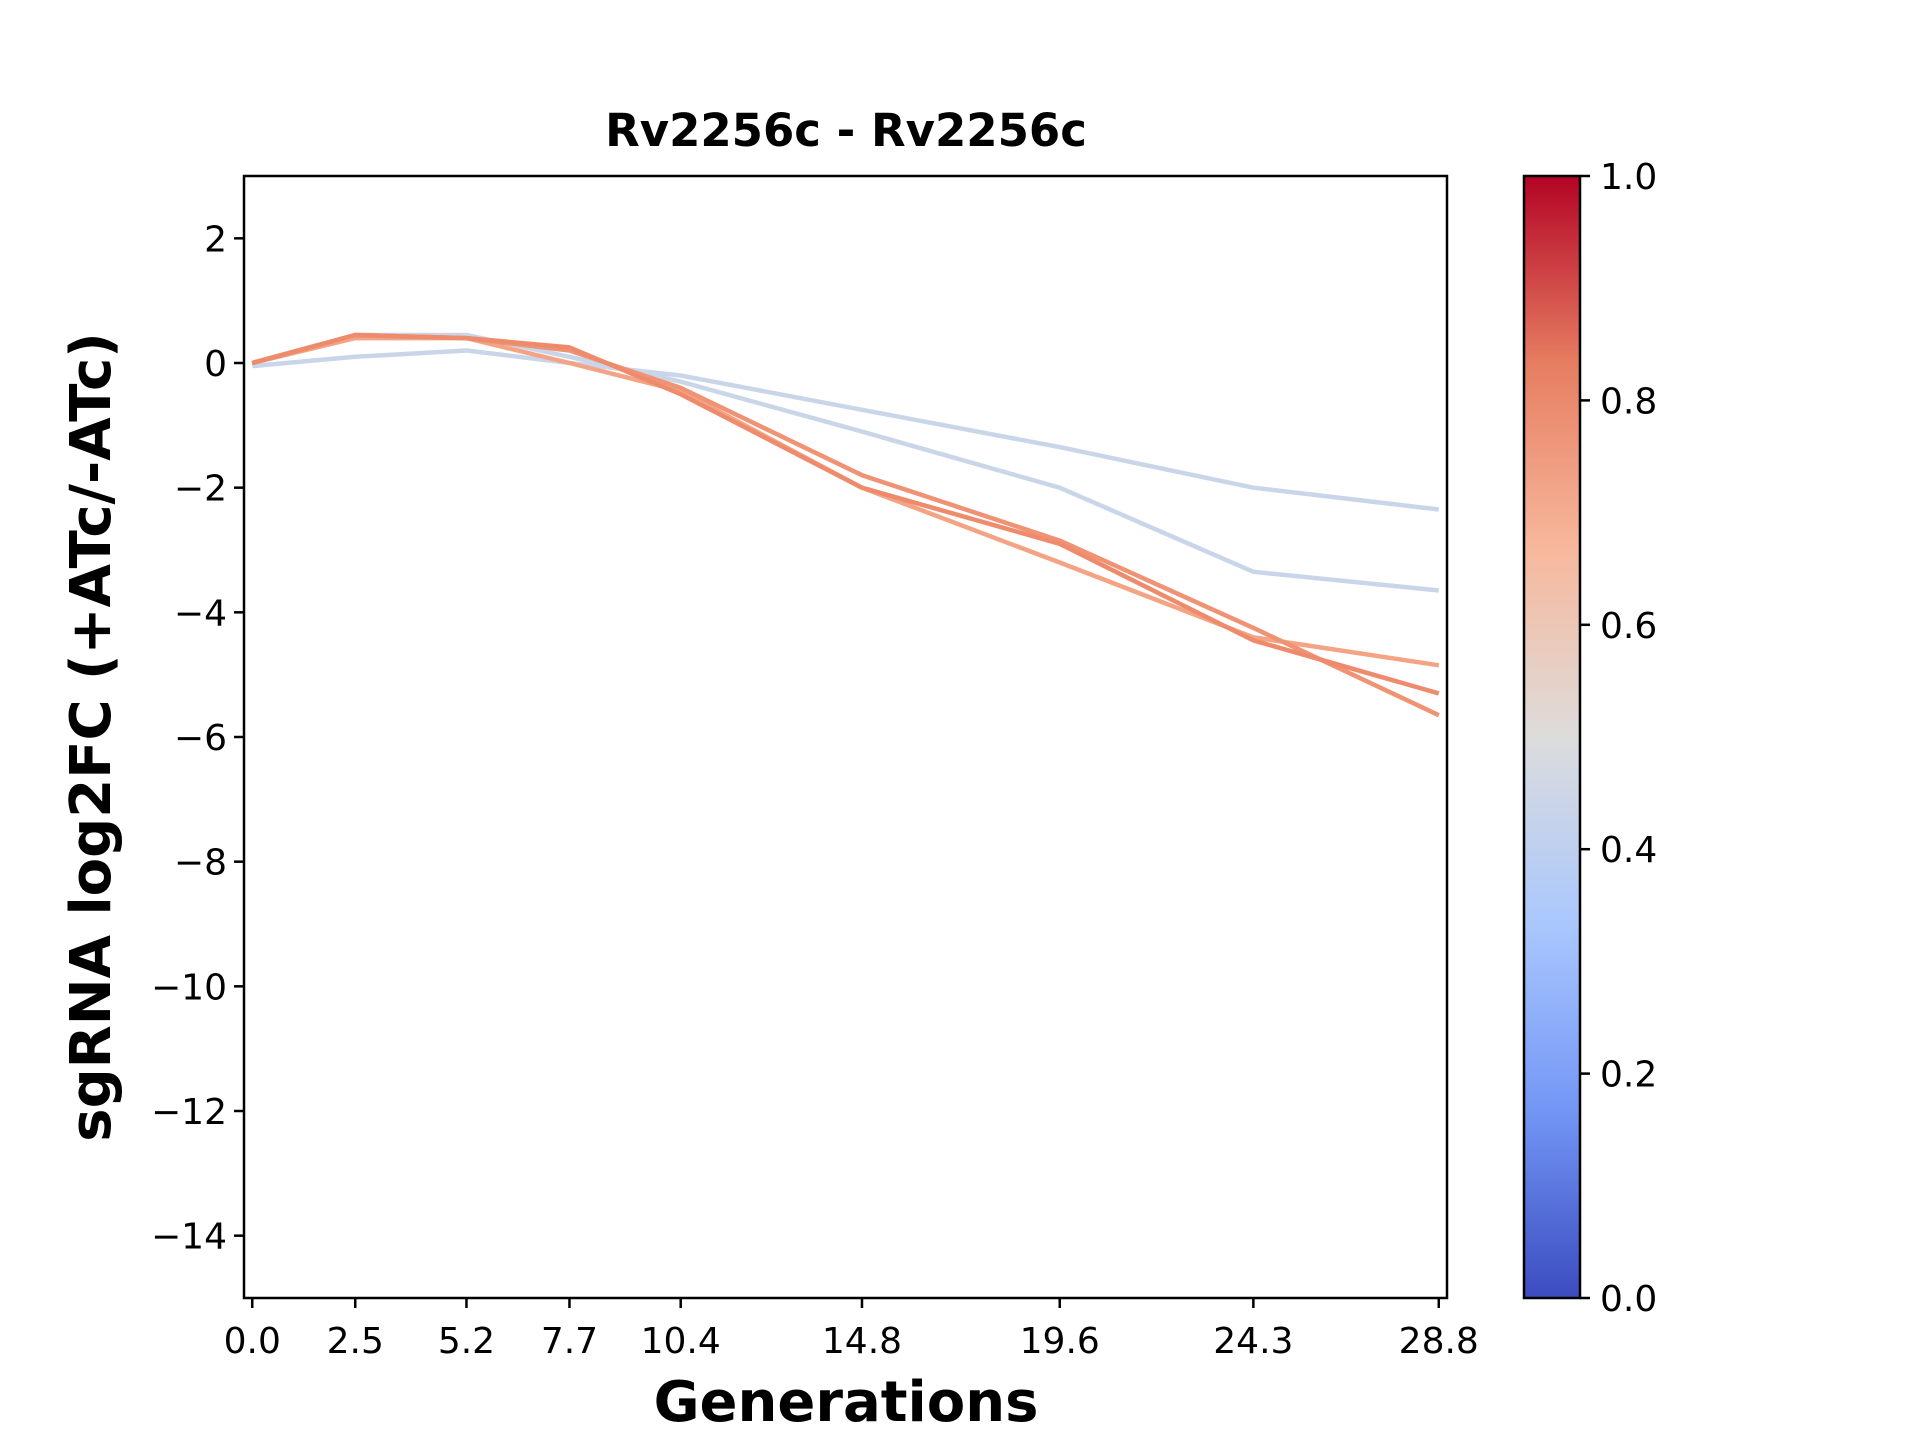 The height and width of the screenshot is (1440, 1920). Describe the element at coordinates (862, 1341) in the screenshot. I see `x-tick-label: 14.8` at that location.